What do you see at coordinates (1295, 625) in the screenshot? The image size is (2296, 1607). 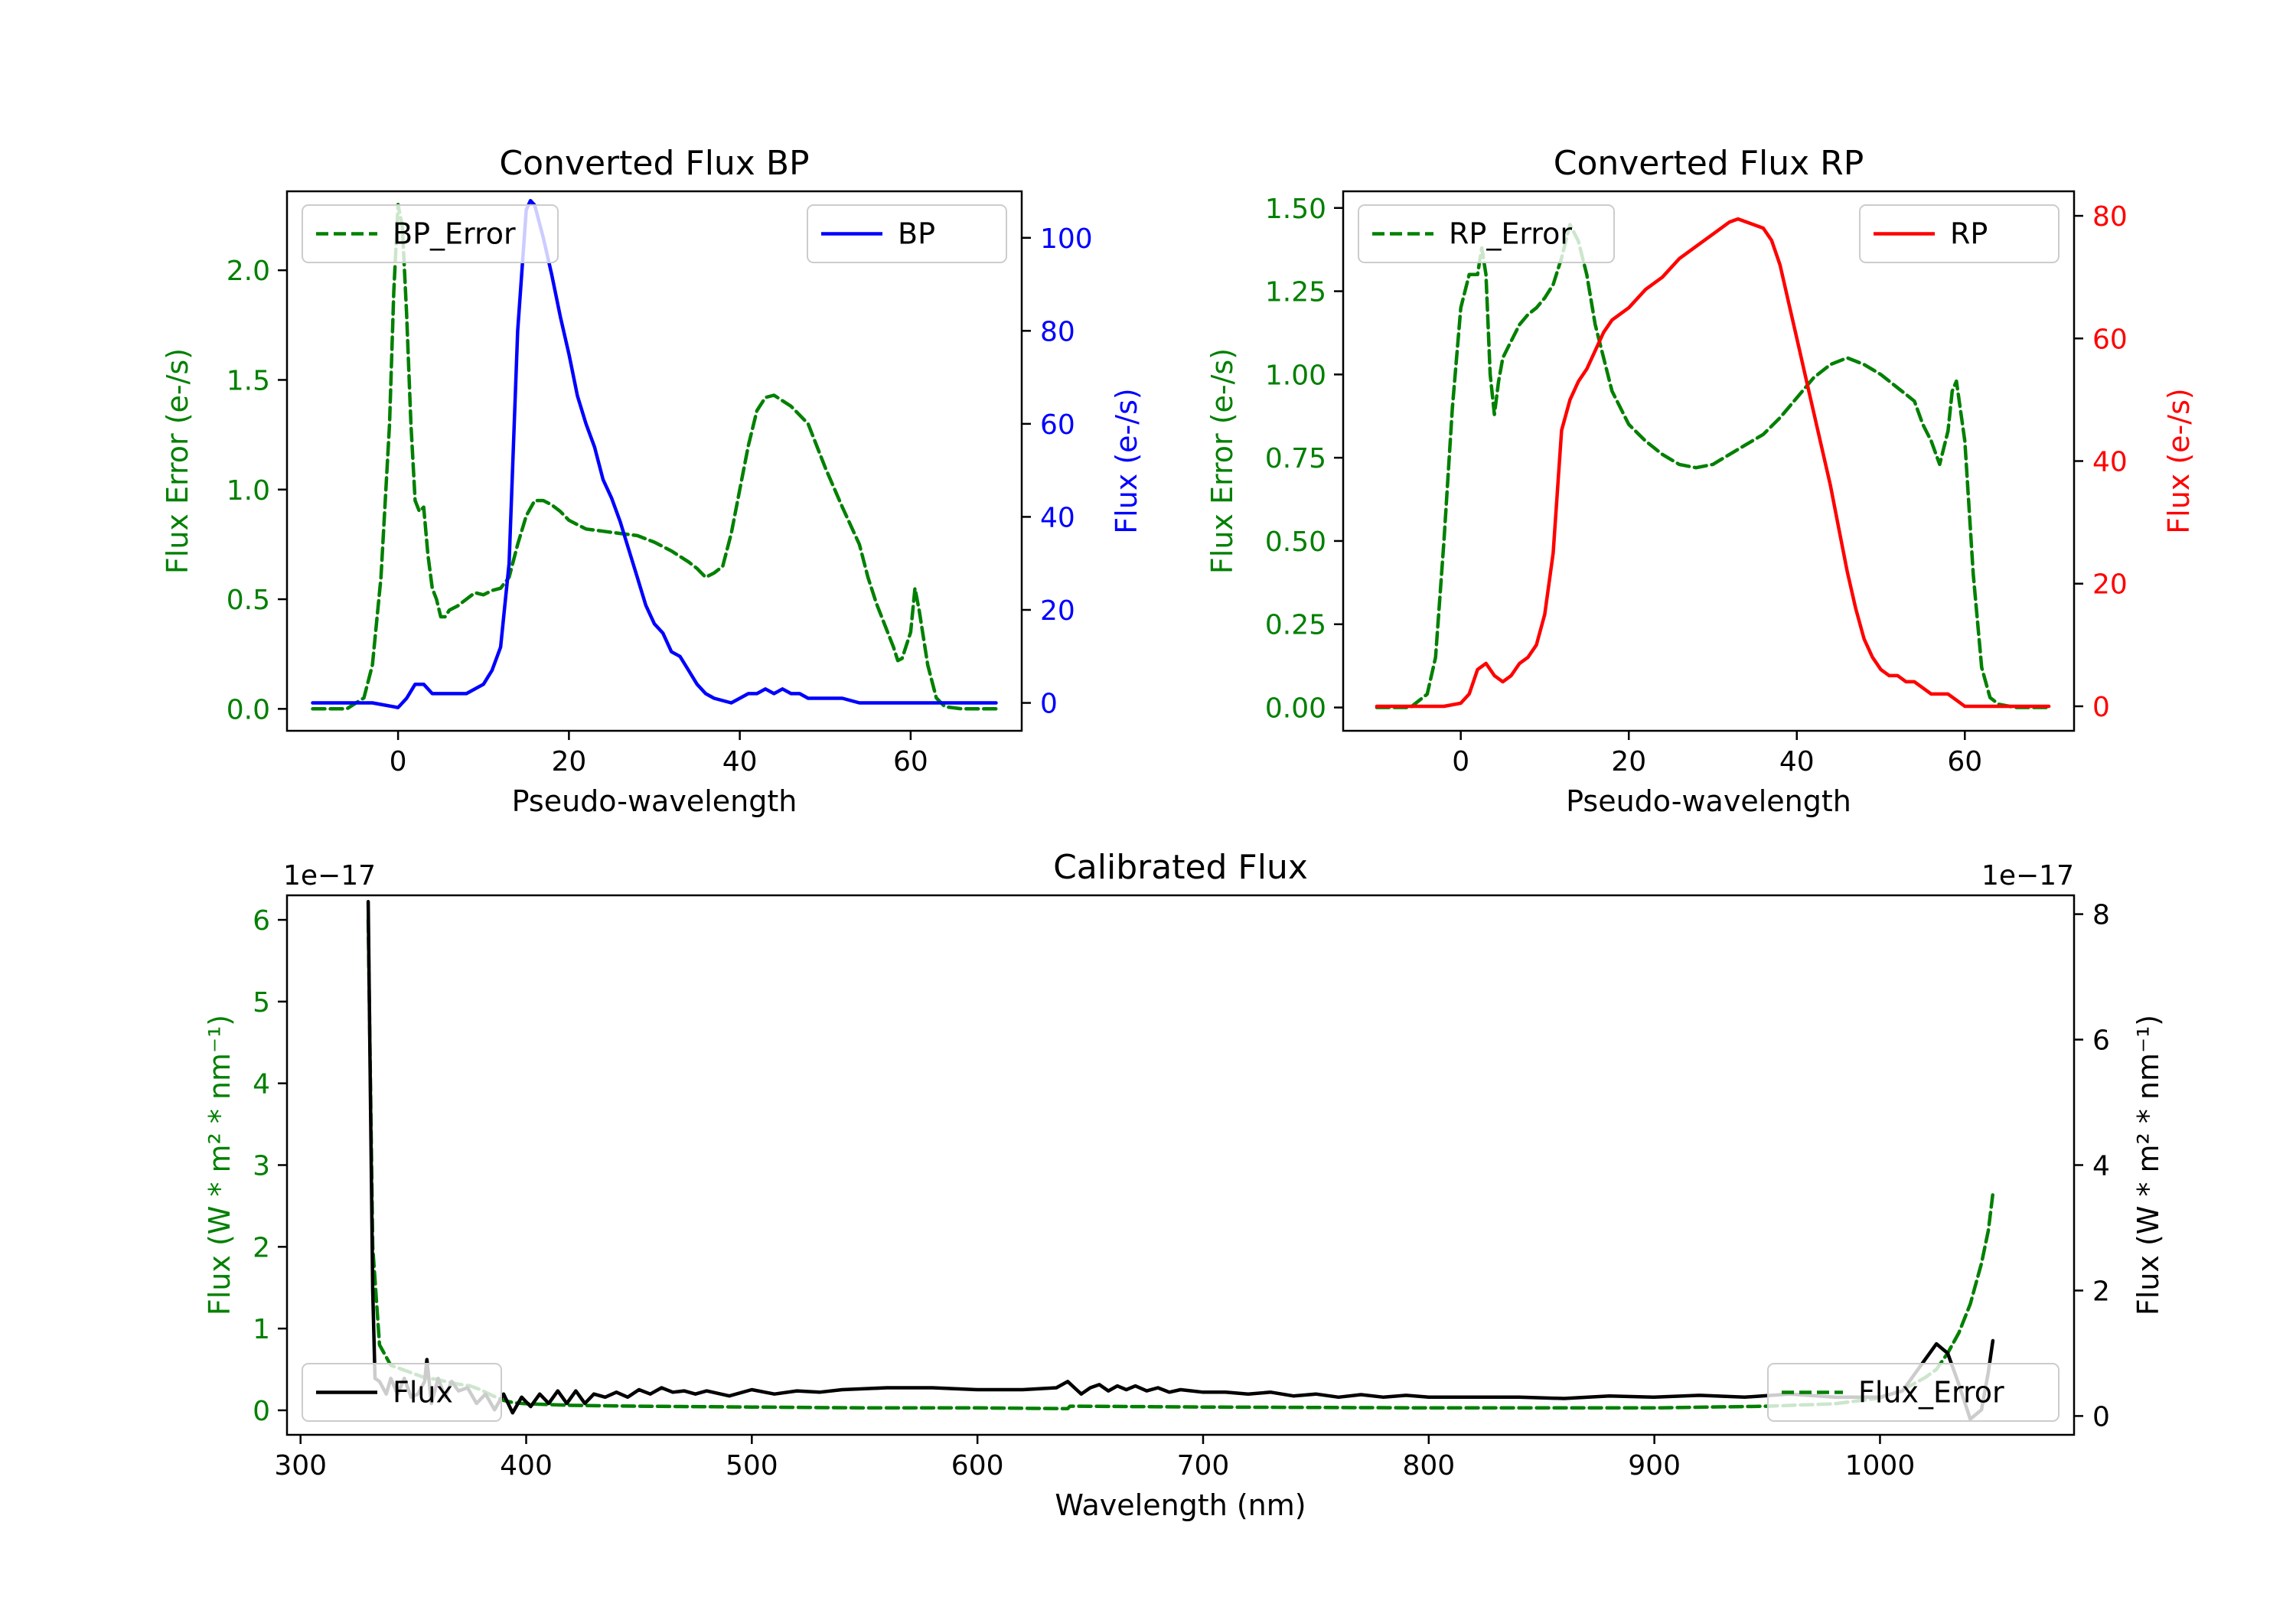 I see `rp-ytick-left-label: 0.25` at bounding box center [1295, 625].